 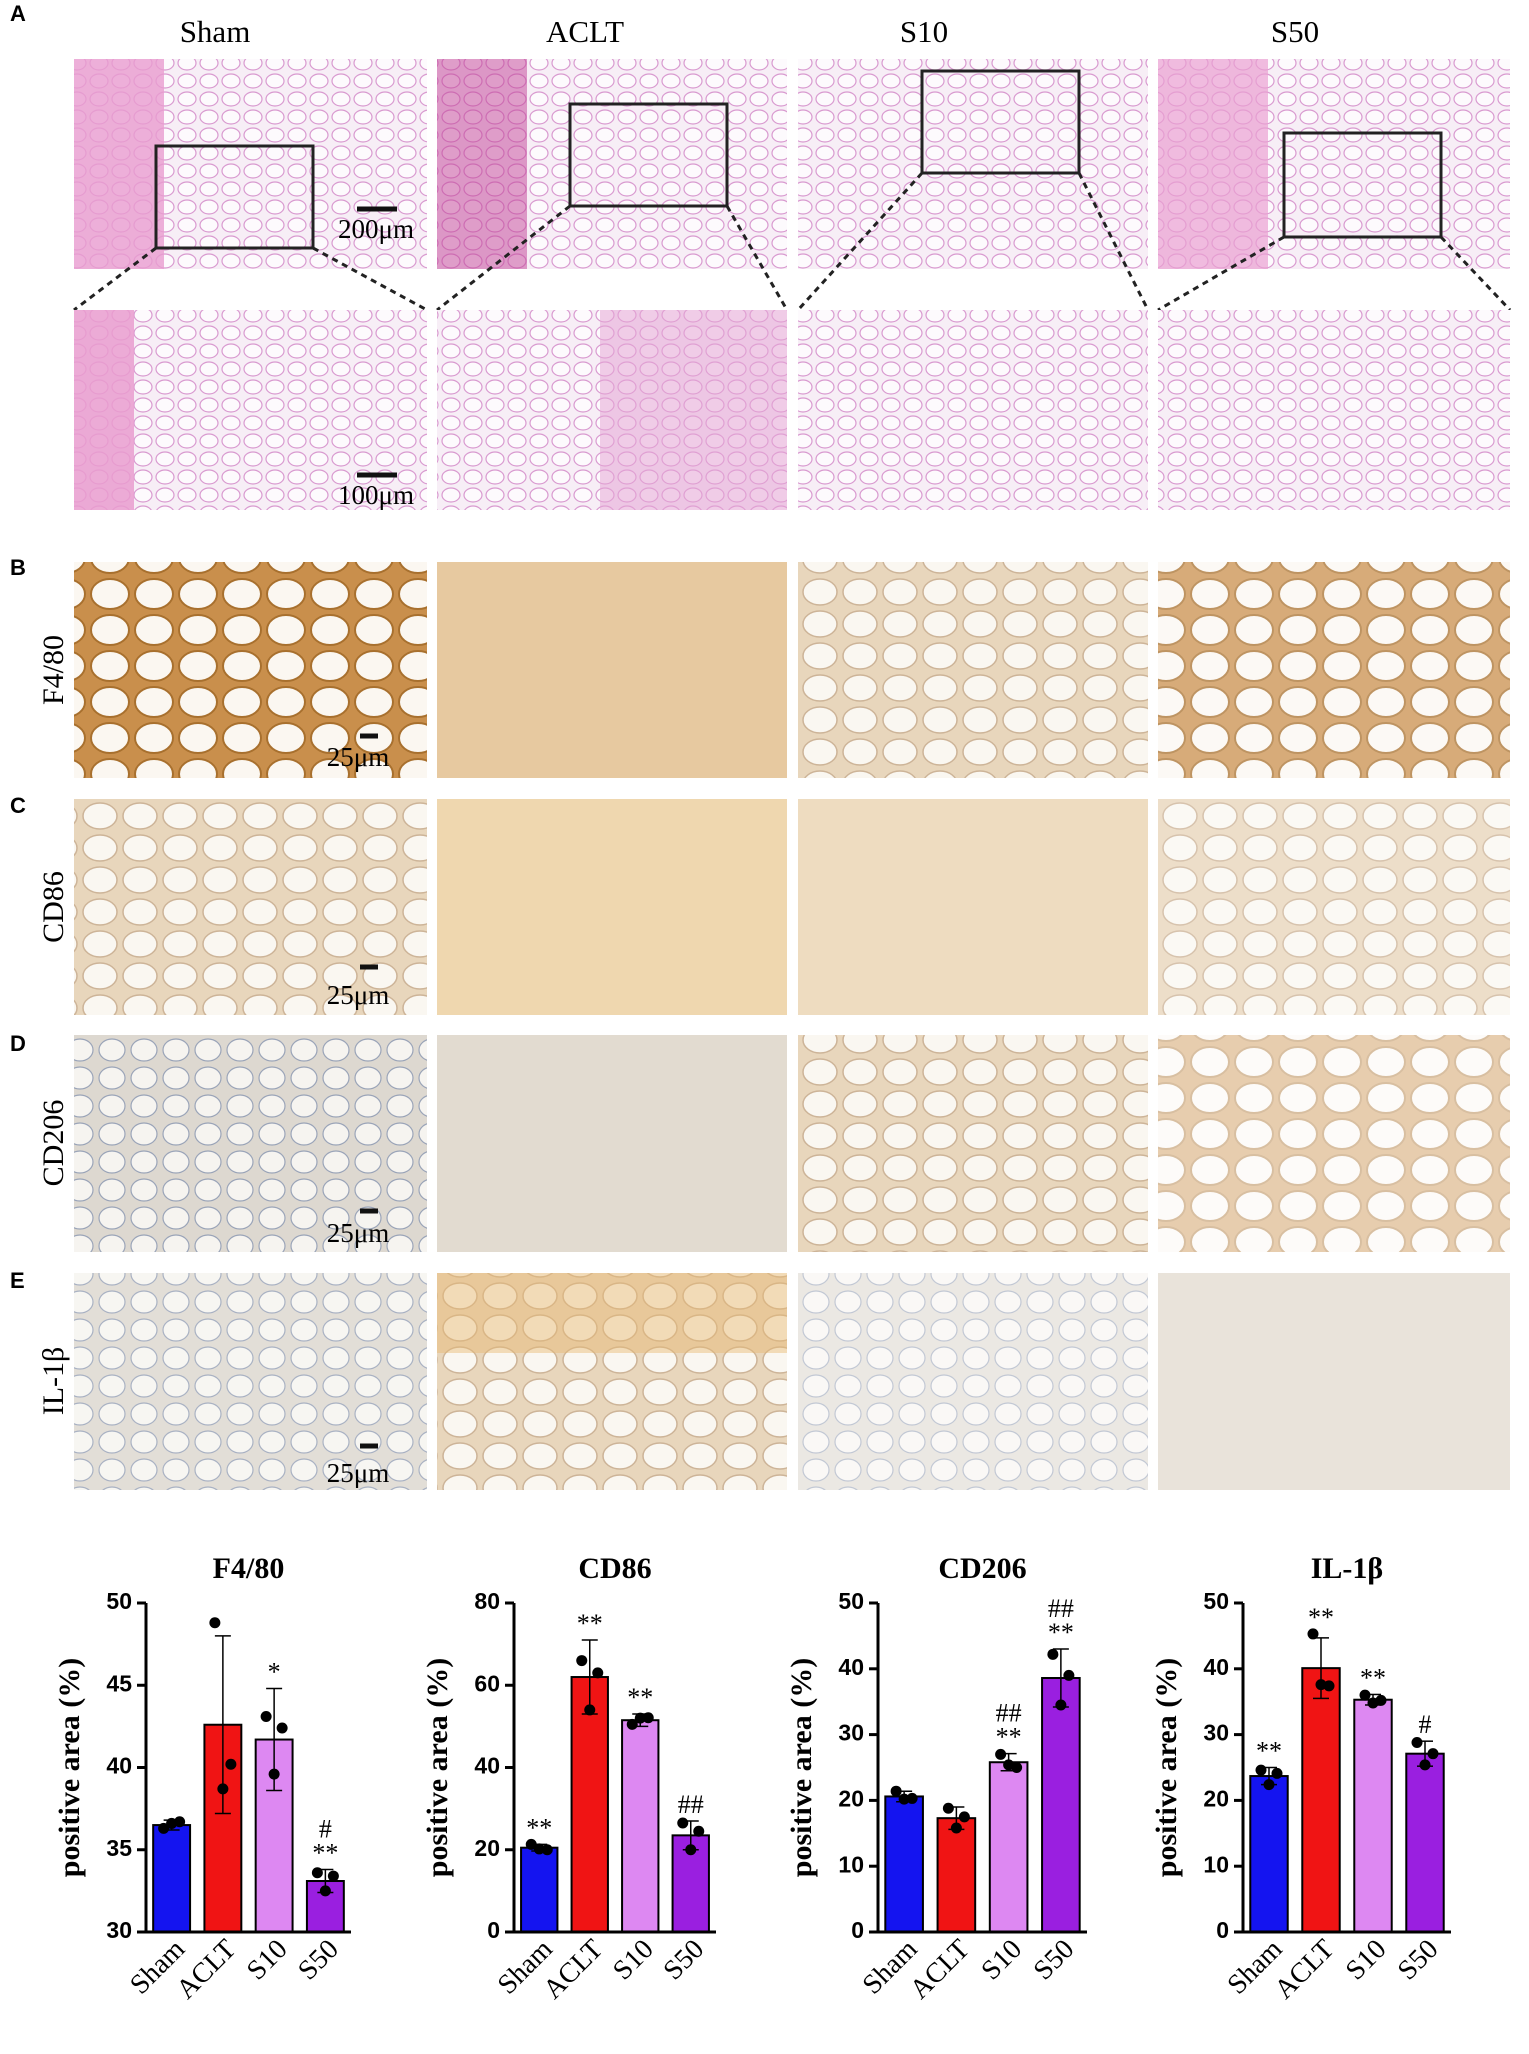 I want to click on panel-labels: A B C D E, so click(x=18, y=647).